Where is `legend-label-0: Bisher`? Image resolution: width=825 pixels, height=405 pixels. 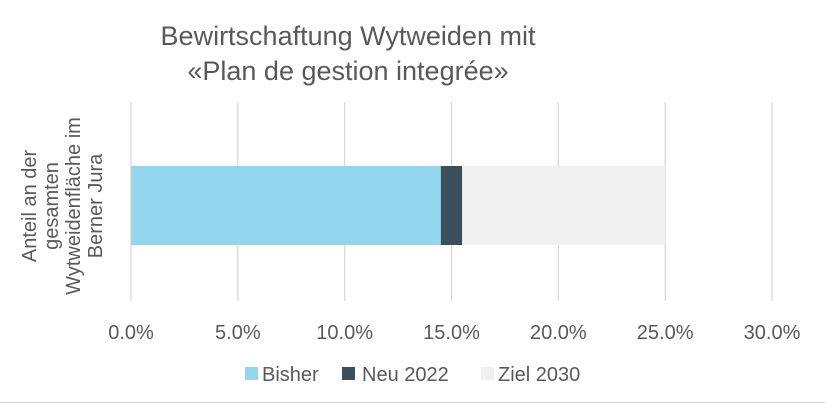
legend-label-0: Bisher is located at coordinates (290, 375).